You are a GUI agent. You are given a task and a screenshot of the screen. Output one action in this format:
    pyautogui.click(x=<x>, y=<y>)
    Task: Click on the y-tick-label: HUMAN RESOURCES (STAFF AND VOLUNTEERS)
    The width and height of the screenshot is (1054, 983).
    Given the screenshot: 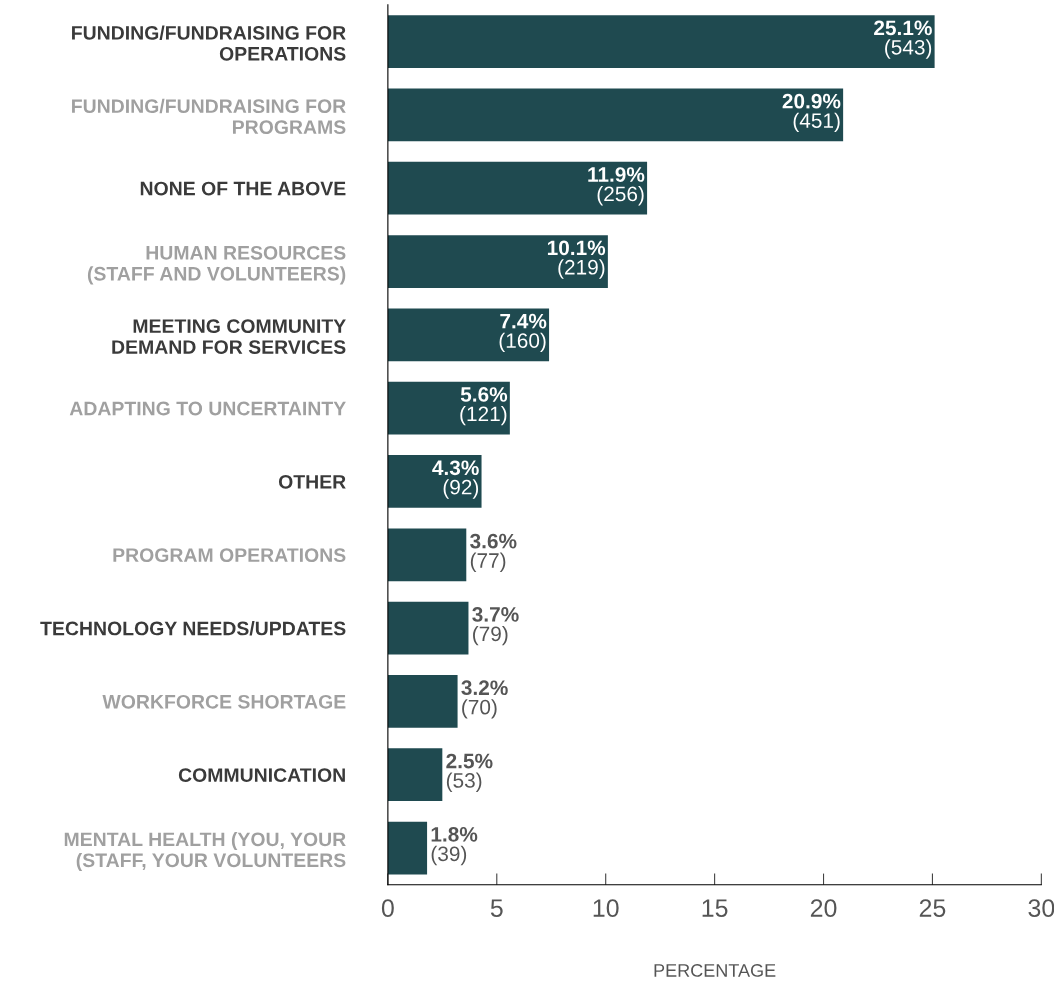 What is the action you would take?
    pyautogui.click(x=216, y=265)
    